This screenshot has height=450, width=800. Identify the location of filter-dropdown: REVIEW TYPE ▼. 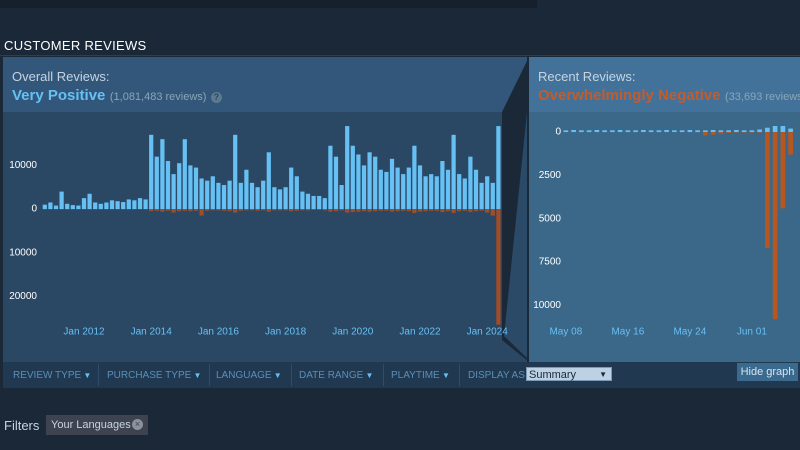
(52, 375).